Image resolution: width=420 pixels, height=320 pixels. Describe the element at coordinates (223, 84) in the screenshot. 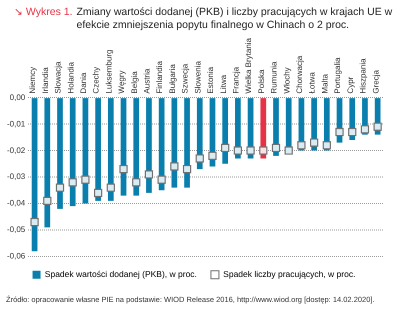

I see `x-tick-label: Litwa` at that location.